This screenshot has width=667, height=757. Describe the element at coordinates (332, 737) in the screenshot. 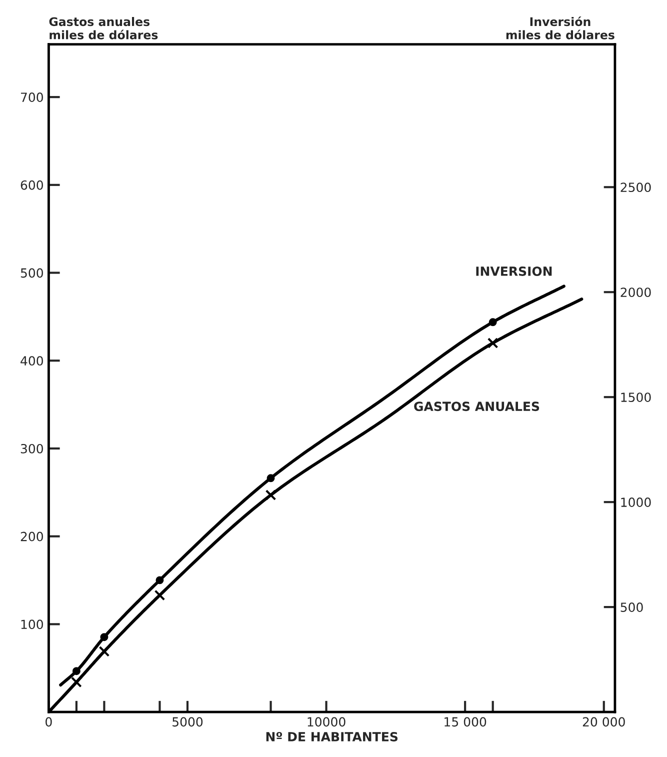

I see `x-axis-title: Nº DE HABITANTES` at that location.